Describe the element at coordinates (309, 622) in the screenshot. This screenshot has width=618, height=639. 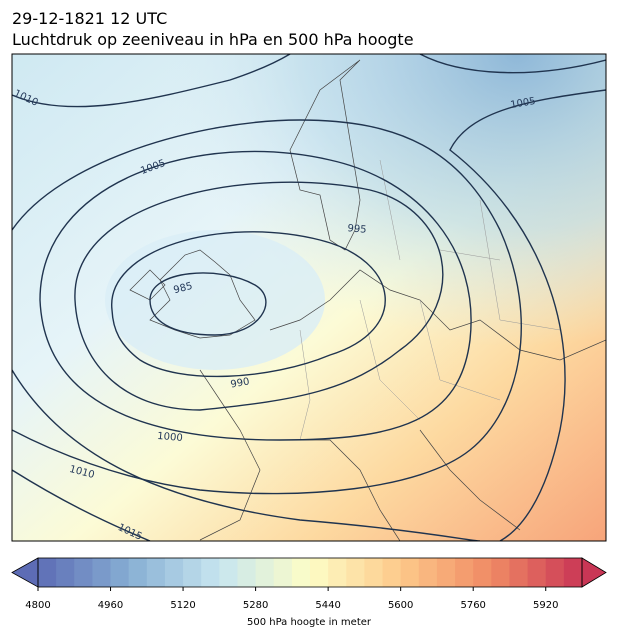
I see `colorbar-label: 500 hPa hoogte in meter` at that location.